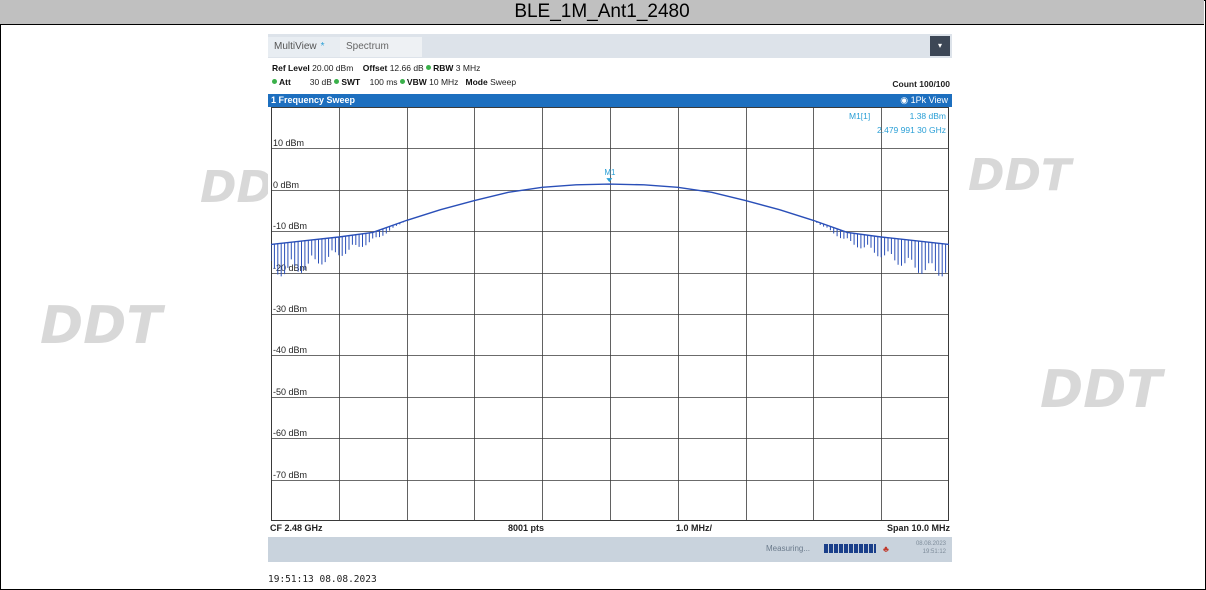  What do you see at coordinates (290, 350) in the screenshot?
I see `y-tick-label: -40 dBm` at bounding box center [290, 350].